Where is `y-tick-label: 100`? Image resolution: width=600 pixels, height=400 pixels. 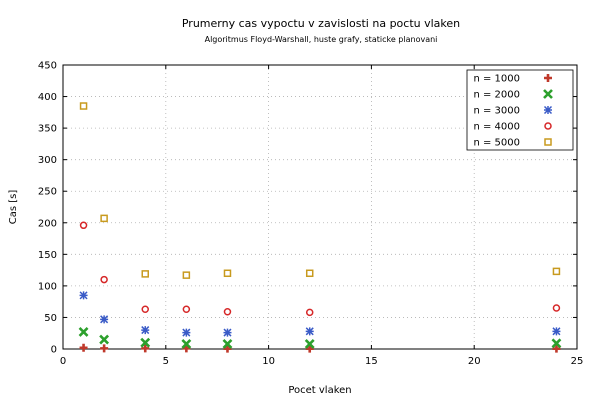 y-tick-label: 100 is located at coordinates (47, 286).